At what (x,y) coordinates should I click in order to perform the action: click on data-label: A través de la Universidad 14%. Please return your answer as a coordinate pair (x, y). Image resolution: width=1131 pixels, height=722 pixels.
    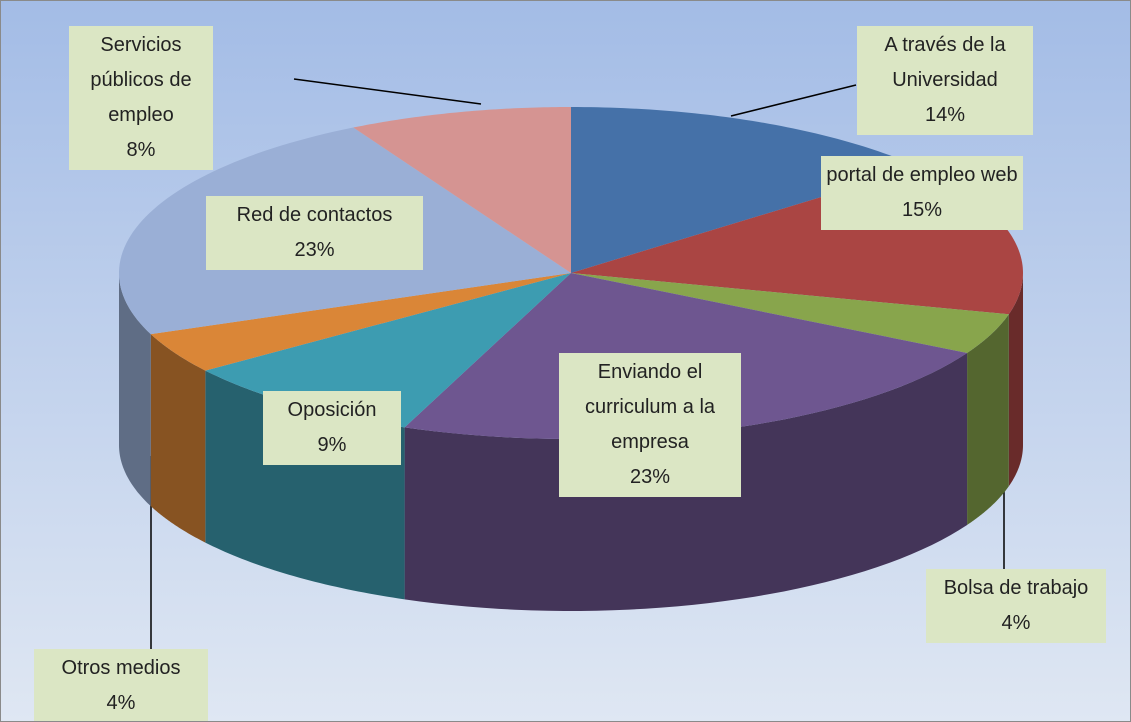
    Looking at the image, I should click on (945, 80).